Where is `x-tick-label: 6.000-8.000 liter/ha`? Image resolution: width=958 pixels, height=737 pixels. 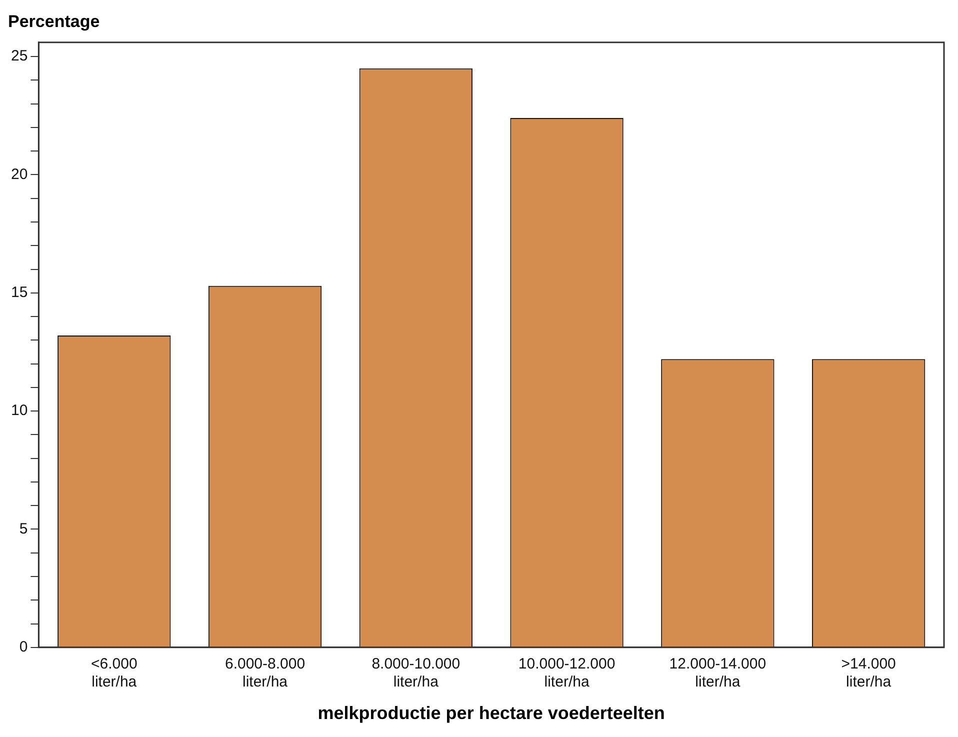
x-tick-label: 6.000-8.000 liter/ha is located at coordinates (265, 673).